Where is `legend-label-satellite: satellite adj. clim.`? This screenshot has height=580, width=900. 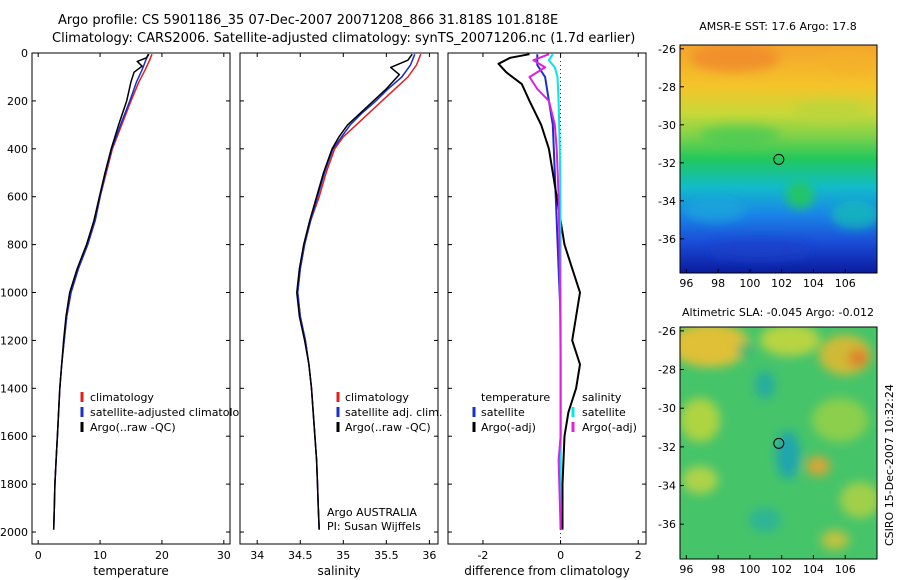 legend-label-satellite: satellite adj. clim. is located at coordinates (393, 412).